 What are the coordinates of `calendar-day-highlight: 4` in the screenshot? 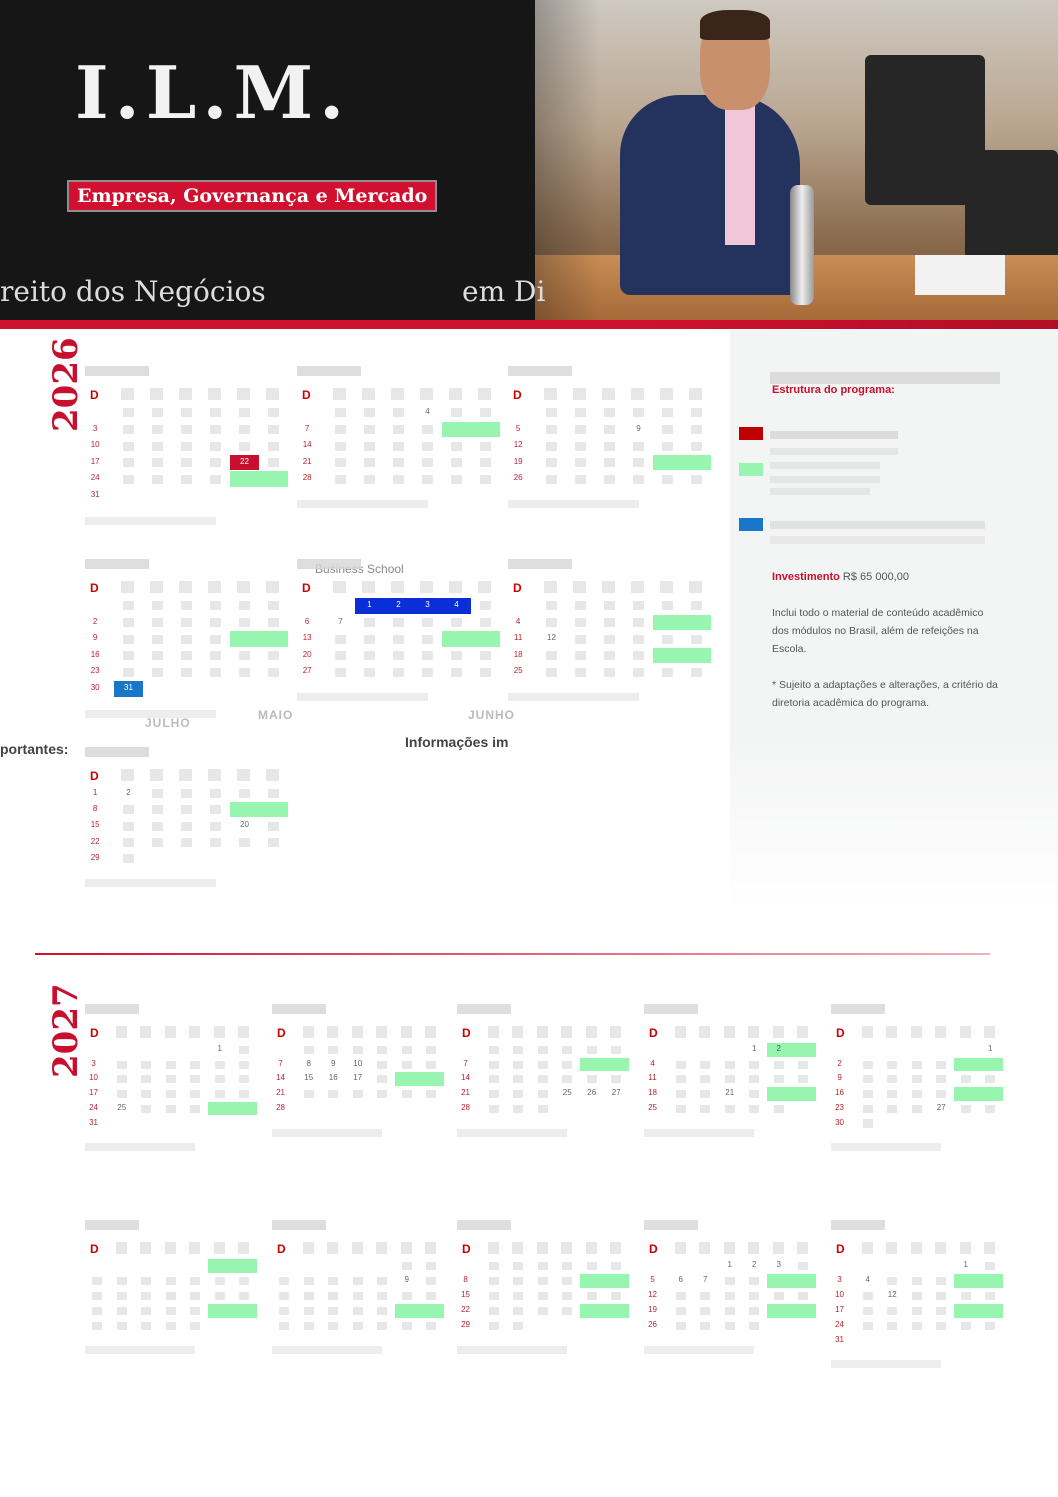 It's located at (456, 606).